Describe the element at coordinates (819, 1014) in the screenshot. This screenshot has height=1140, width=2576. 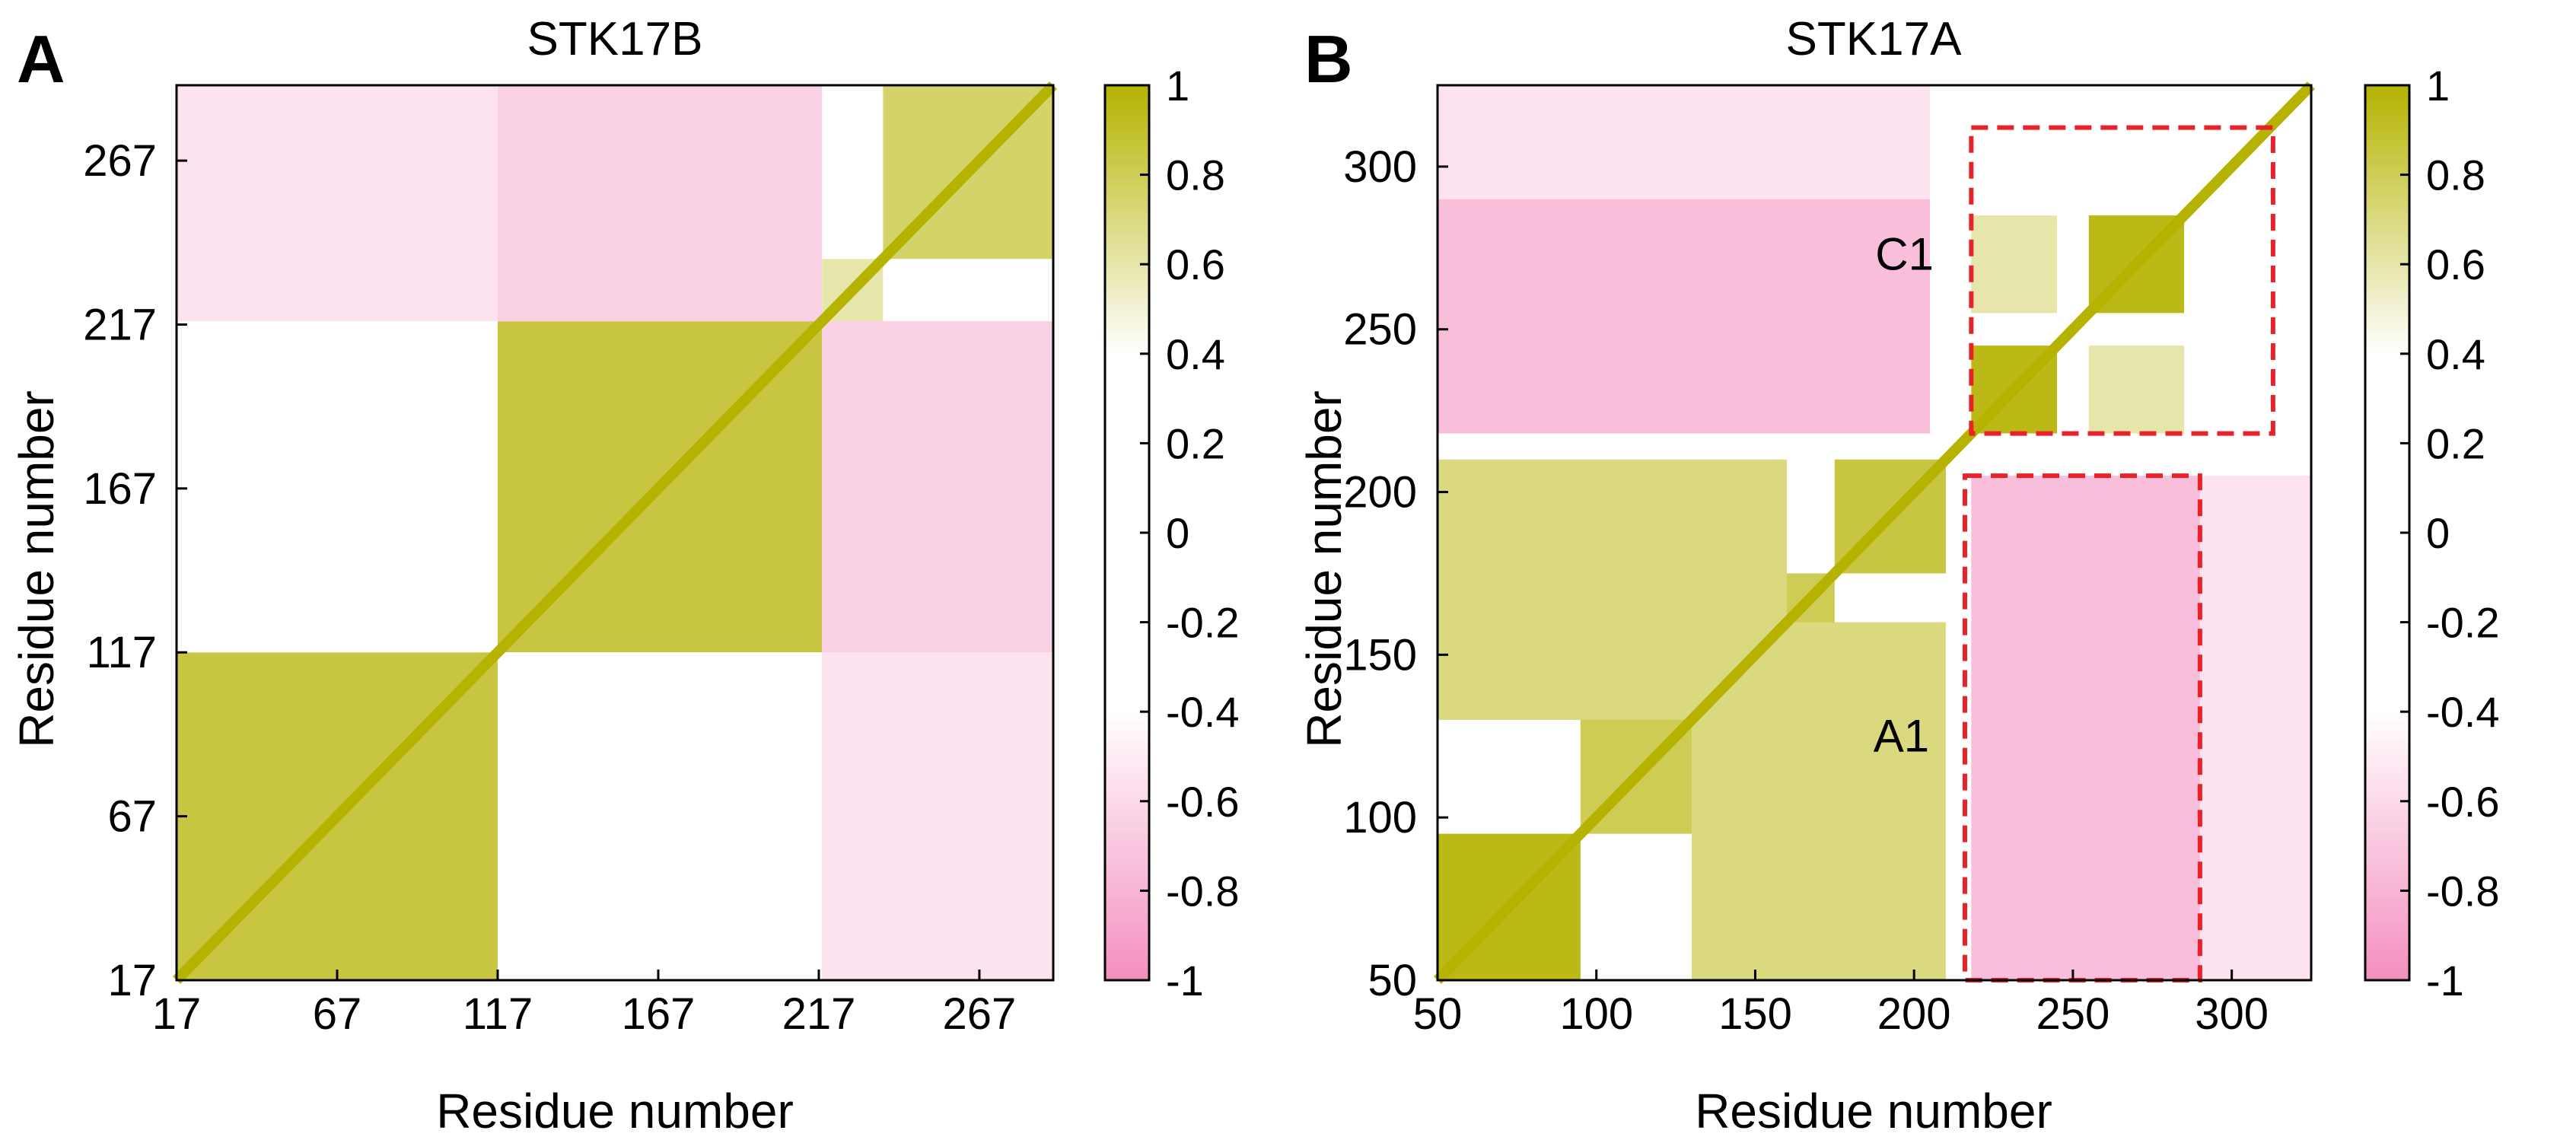
I see `x-tick-label: 217` at that location.